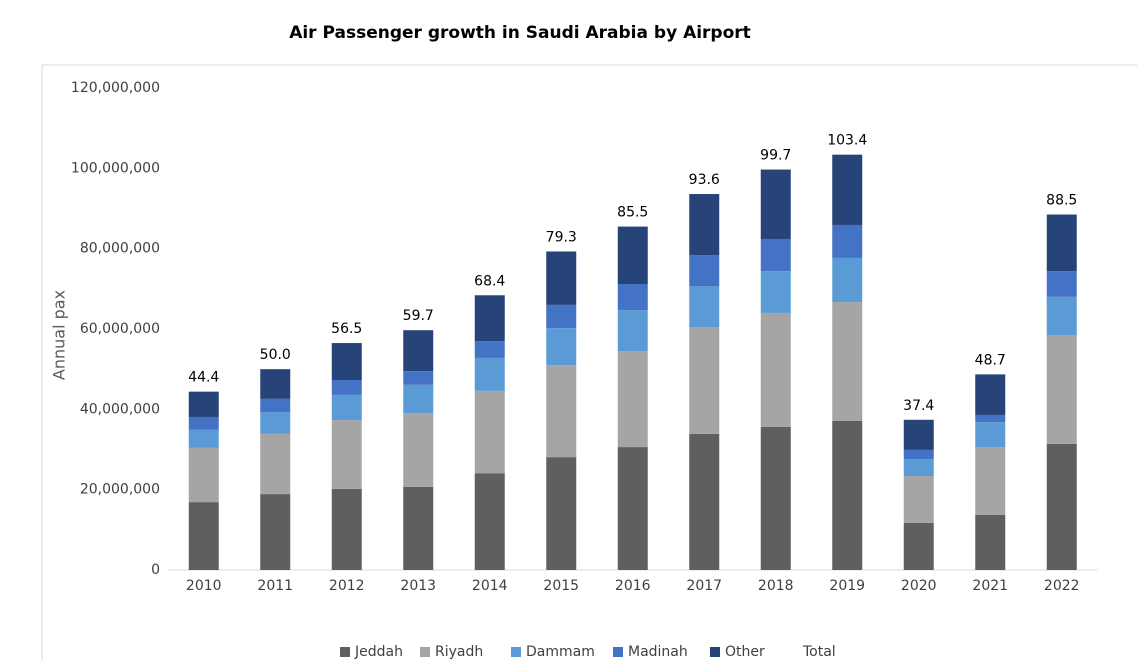 This screenshot has height=661, width=1137. I want to click on total-label: 68.4, so click(489, 281).